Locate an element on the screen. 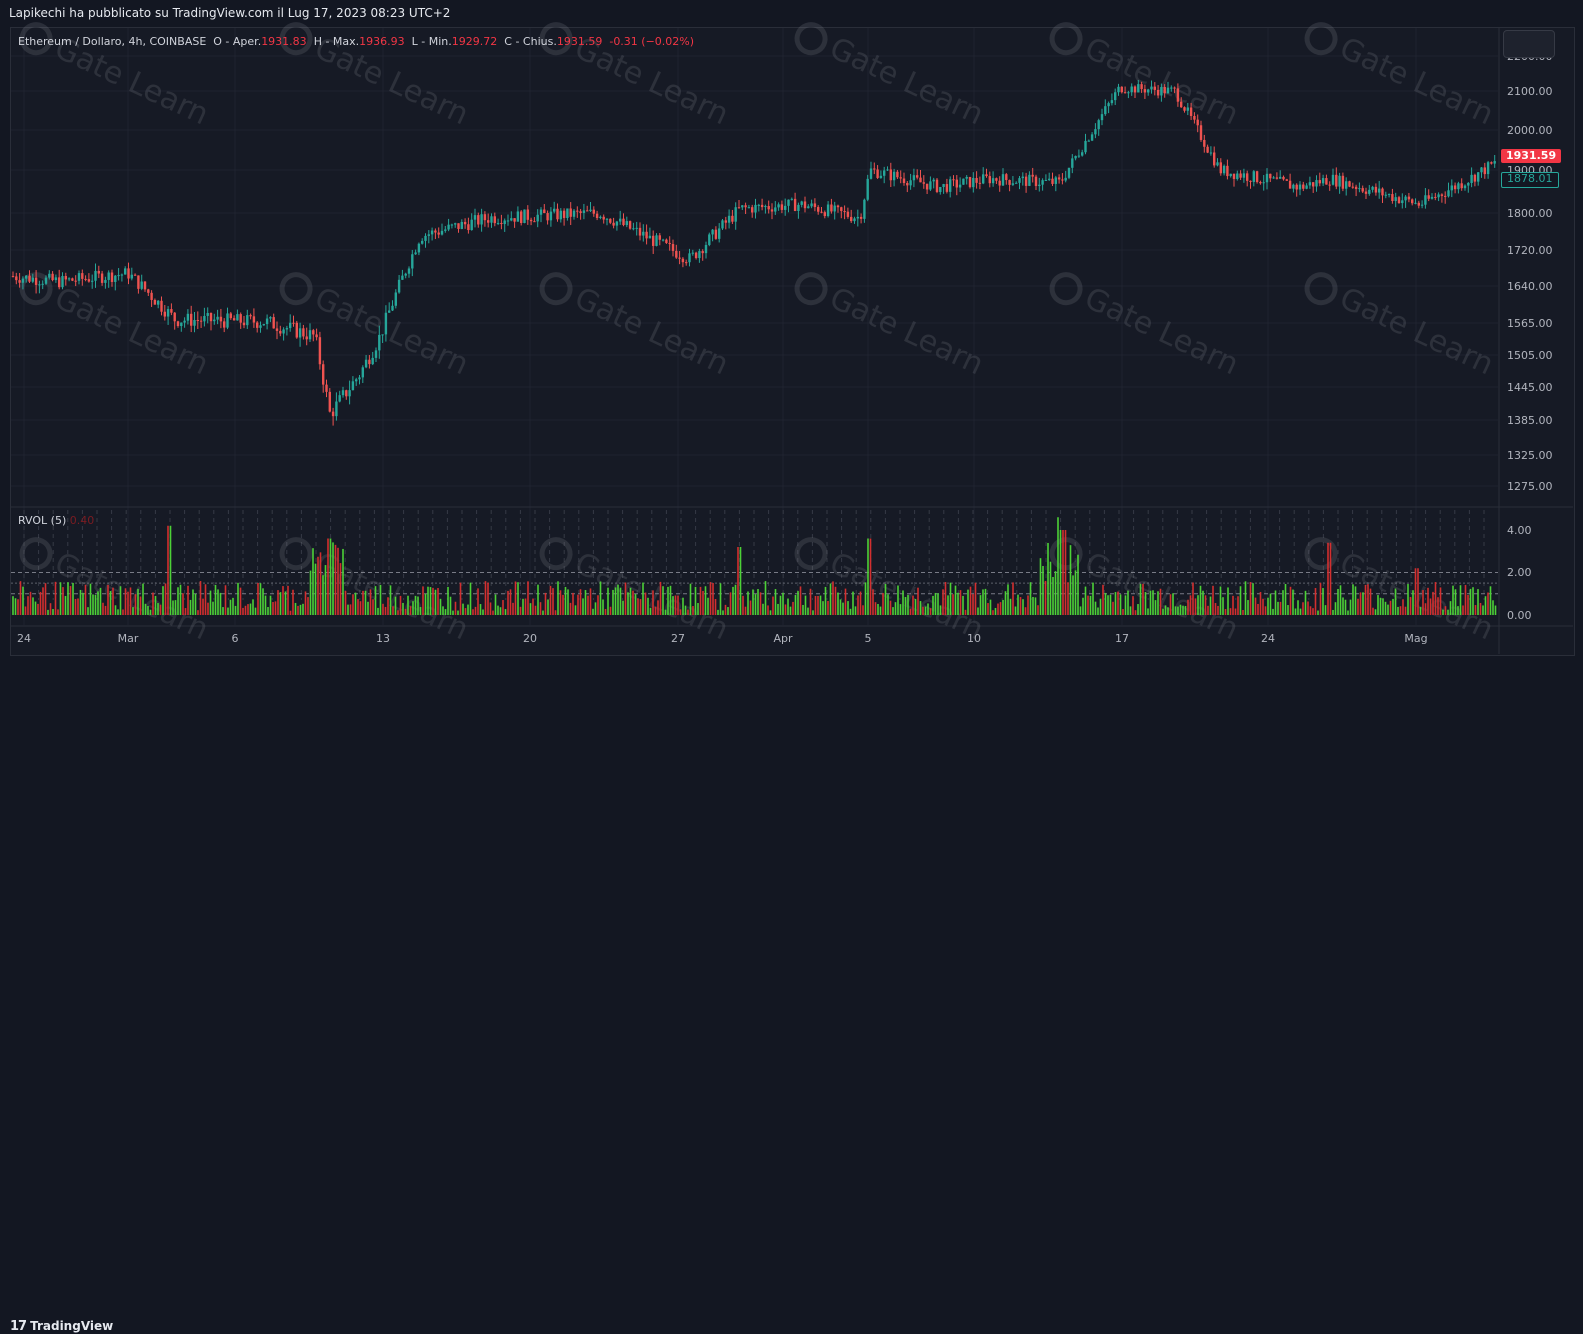 The width and height of the screenshot is (1583, 1334). axis-settings-button is located at coordinates (1529, 44).